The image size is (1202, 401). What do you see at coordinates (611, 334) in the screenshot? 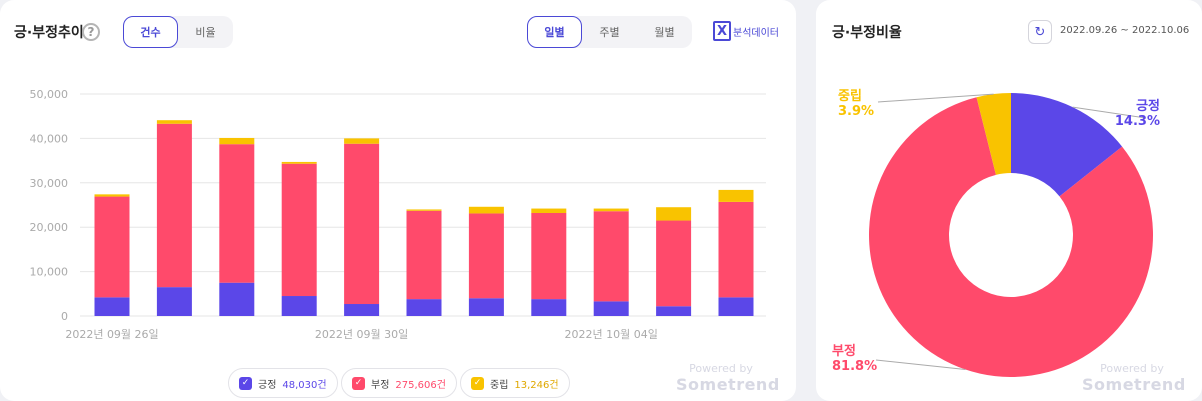
I see `x-tick-label: 2022년 10월 04일` at bounding box center [611, 334].